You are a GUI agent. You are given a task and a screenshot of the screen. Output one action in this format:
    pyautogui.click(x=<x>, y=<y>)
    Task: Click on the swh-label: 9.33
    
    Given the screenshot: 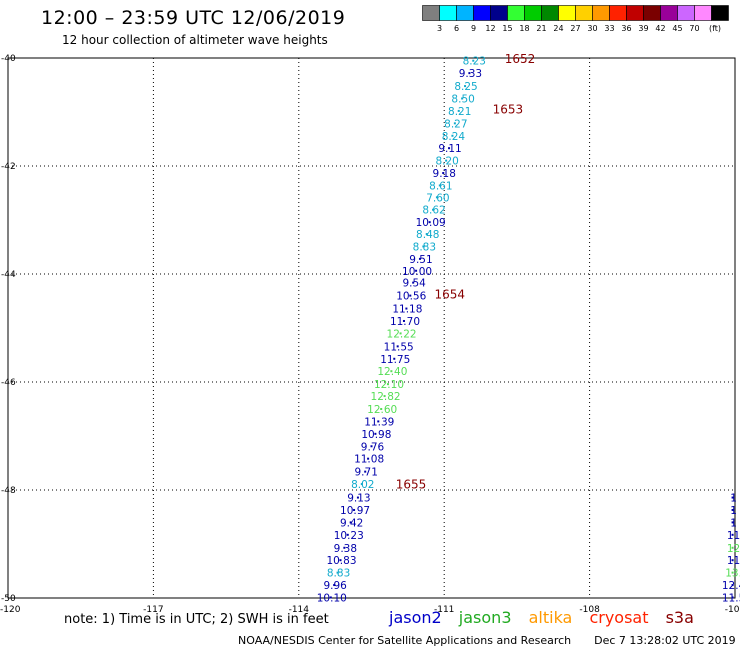 What is the action you would take?
    pyautogui.click(x=470, y=74)
    